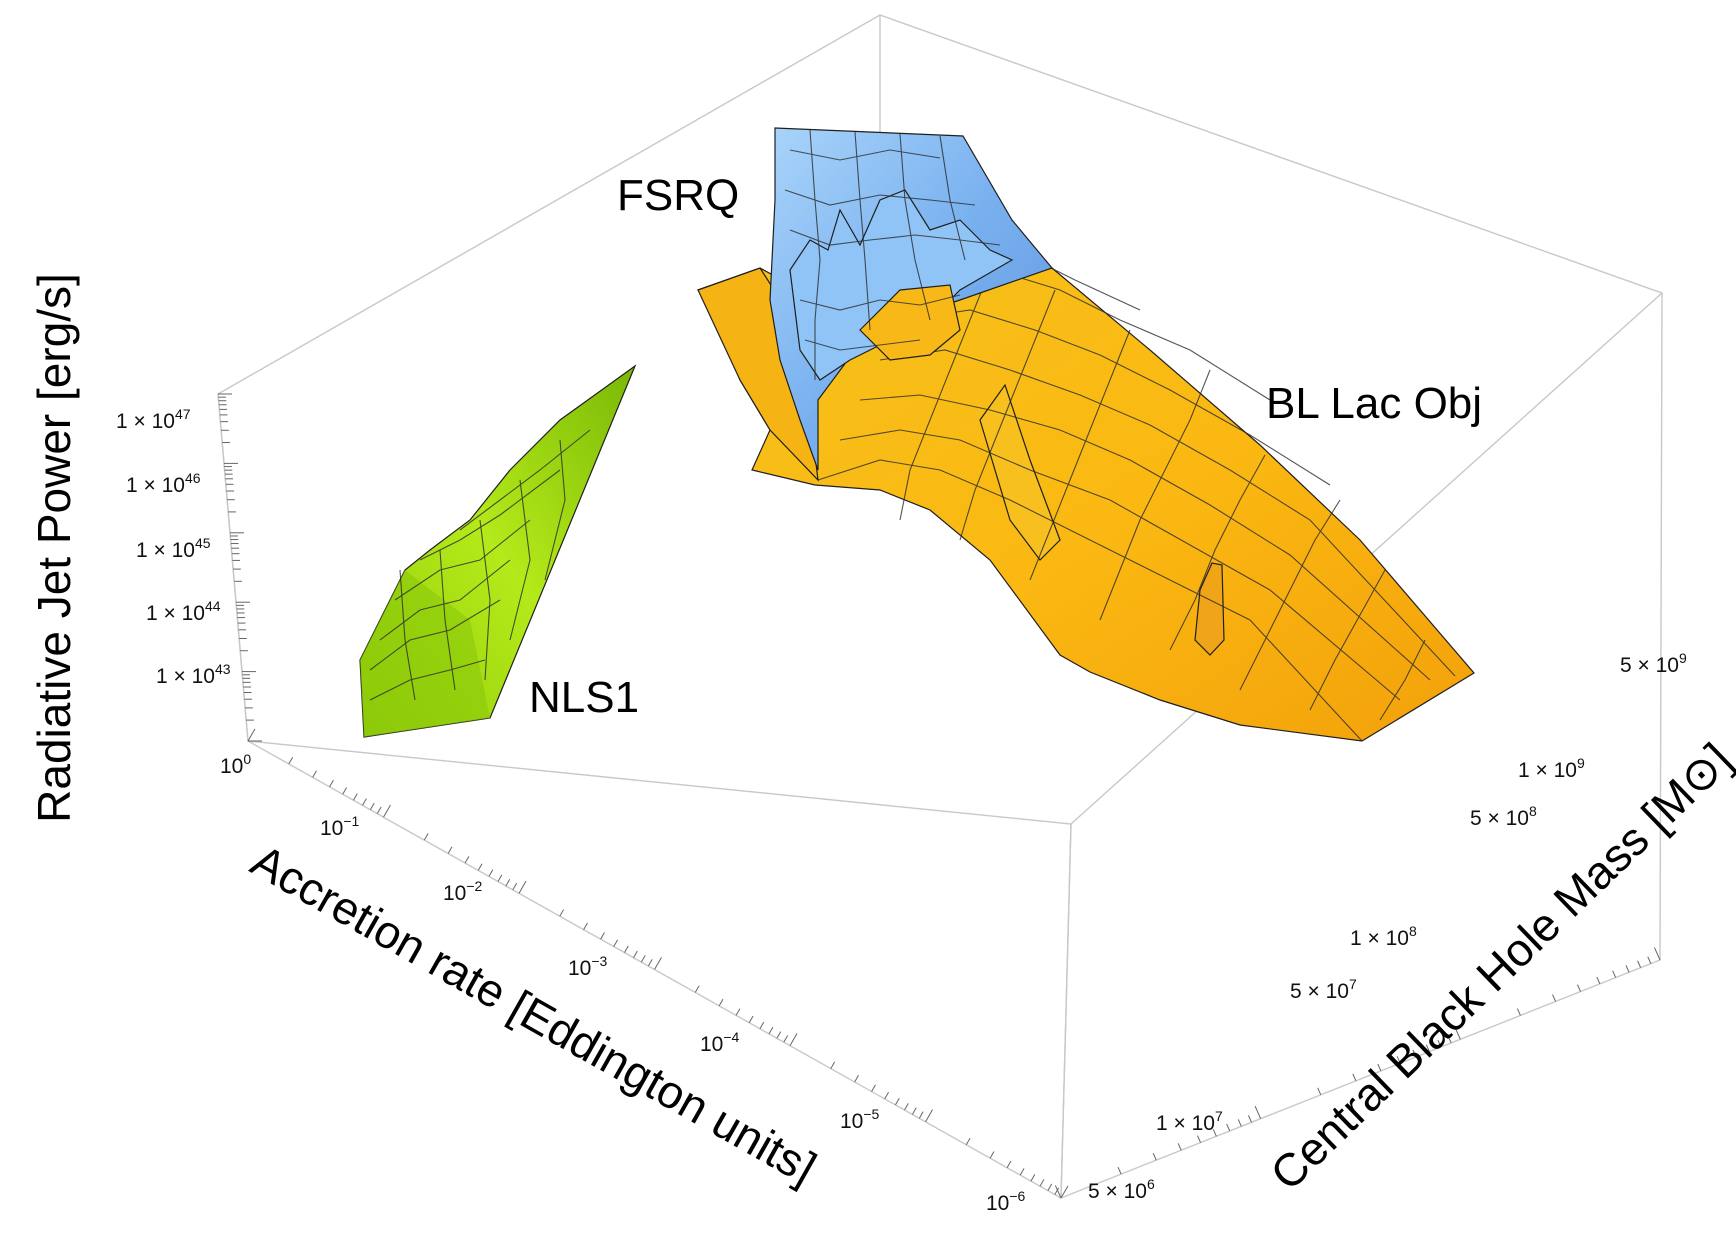 This screenshot has width=1736, height=1247. Describe the element at coordinates (153, 419) in the screenshot. I see `z-tick-label: 1 × 1047` at that location.